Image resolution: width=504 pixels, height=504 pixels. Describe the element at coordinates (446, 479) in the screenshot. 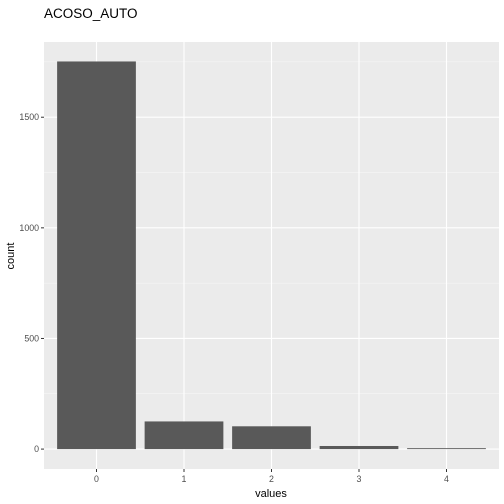

I see `x-tick-label: 4` at that location.